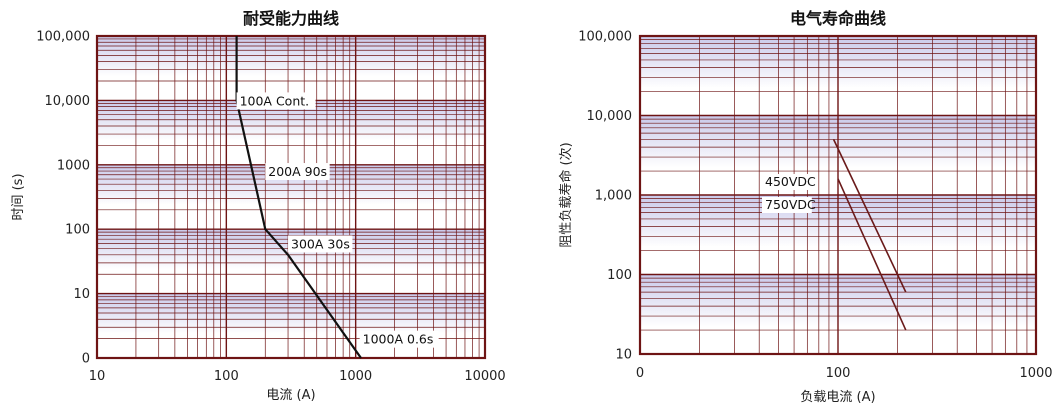 Image resolution: width=1062 pixels, height=413 pixels. I want to click on series-name-label: 750VDC, so click(790, 204).